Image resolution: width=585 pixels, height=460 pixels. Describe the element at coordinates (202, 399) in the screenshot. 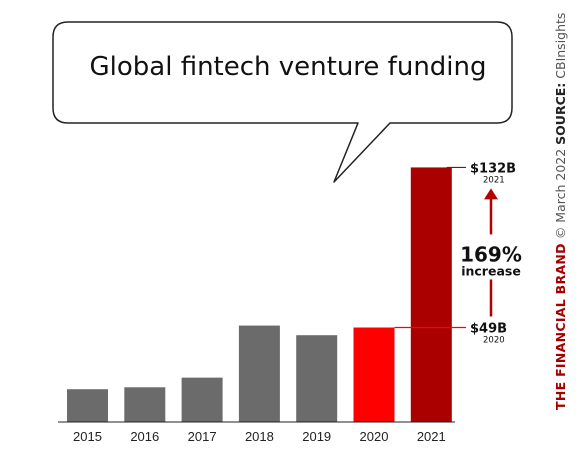

I see `bar-2017` at that location.